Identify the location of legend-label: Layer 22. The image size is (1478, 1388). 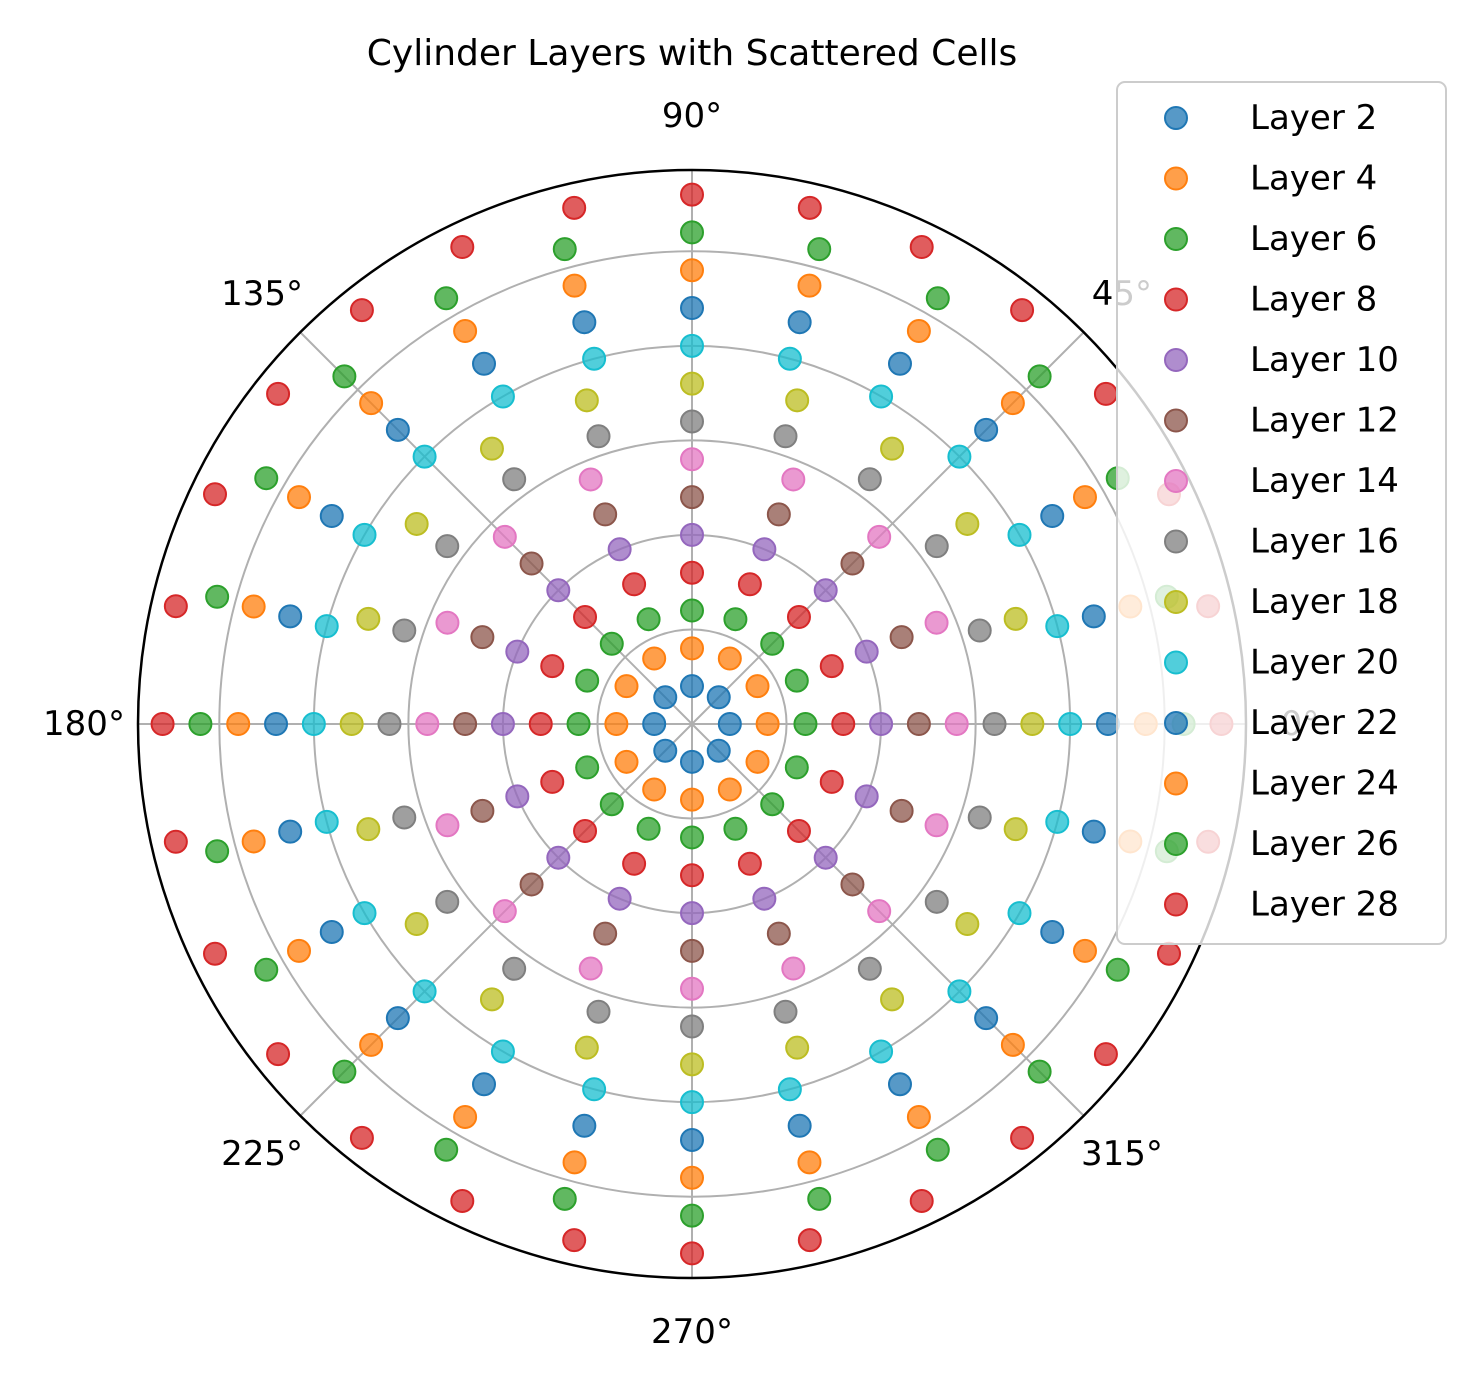
(1324, 723).